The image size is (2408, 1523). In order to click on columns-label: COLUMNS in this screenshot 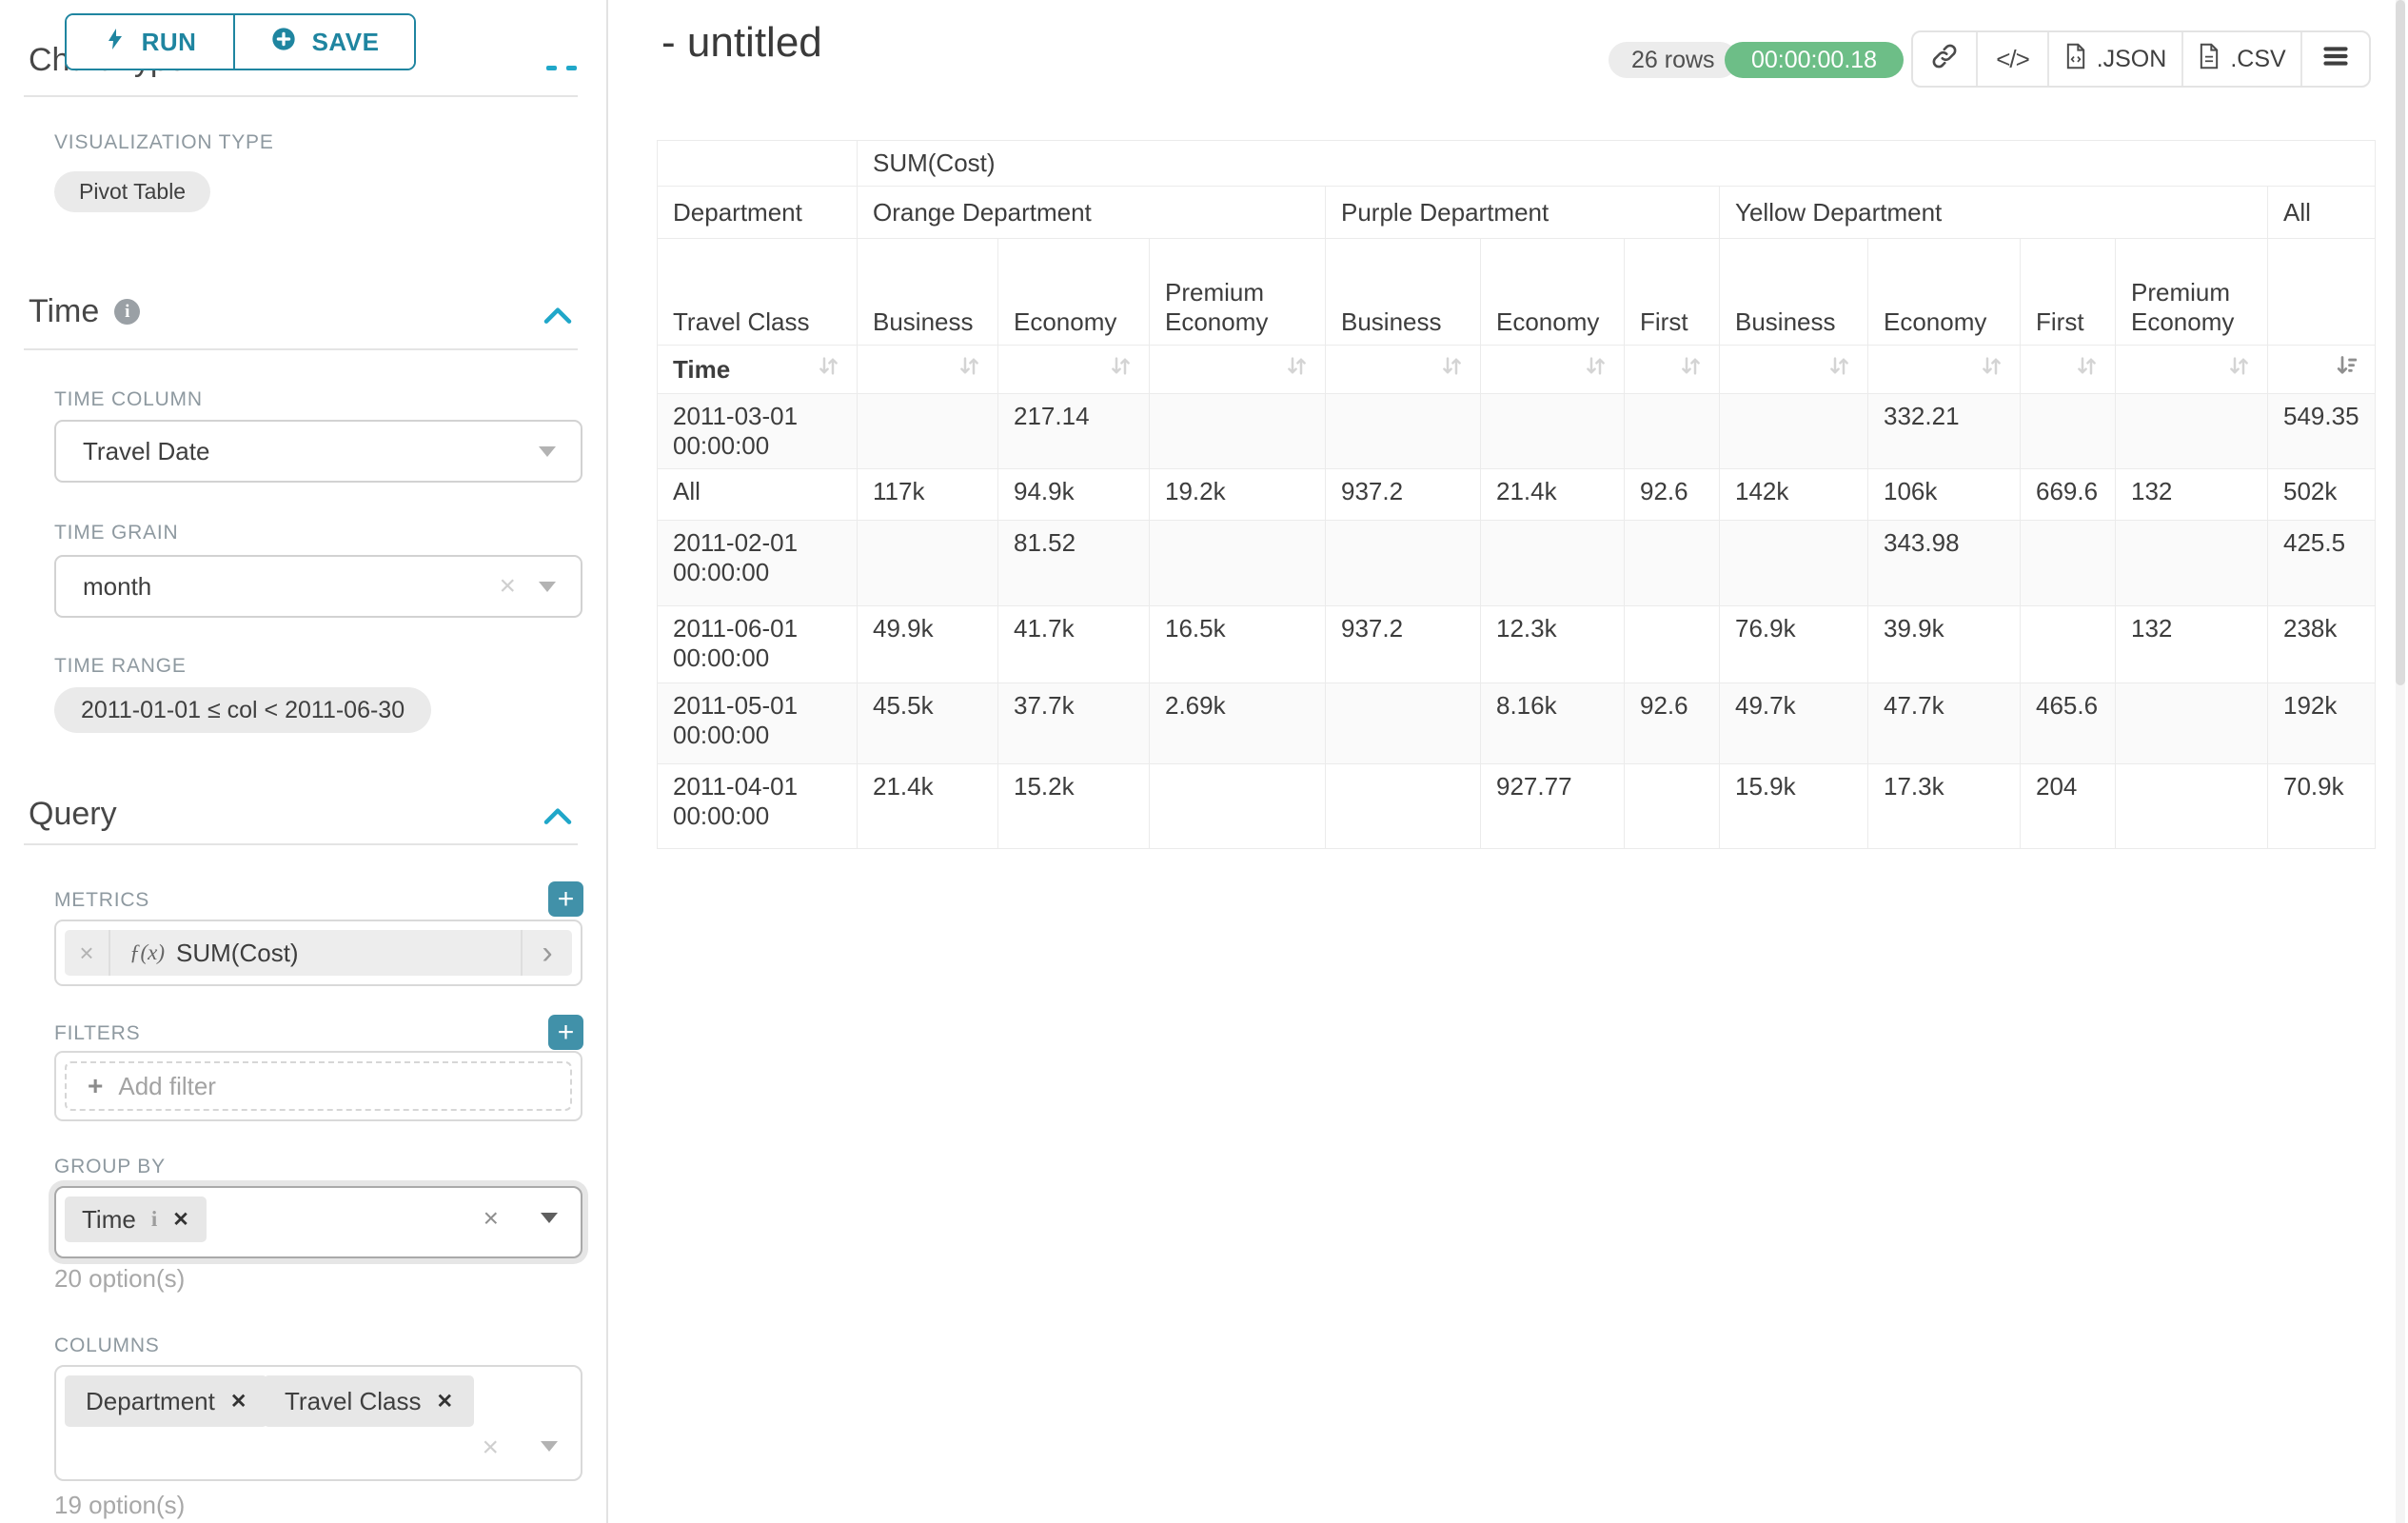, I will do `click(107, 1346)`.